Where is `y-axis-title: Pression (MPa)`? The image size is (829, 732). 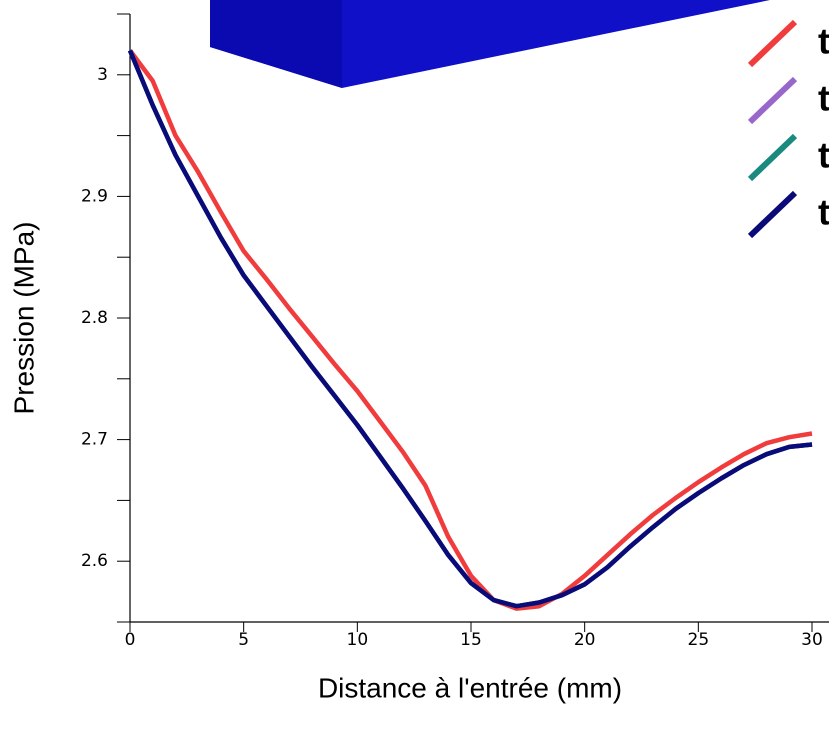 y-axis-title: Pression (MPa) is located at coordinates (23, 318).